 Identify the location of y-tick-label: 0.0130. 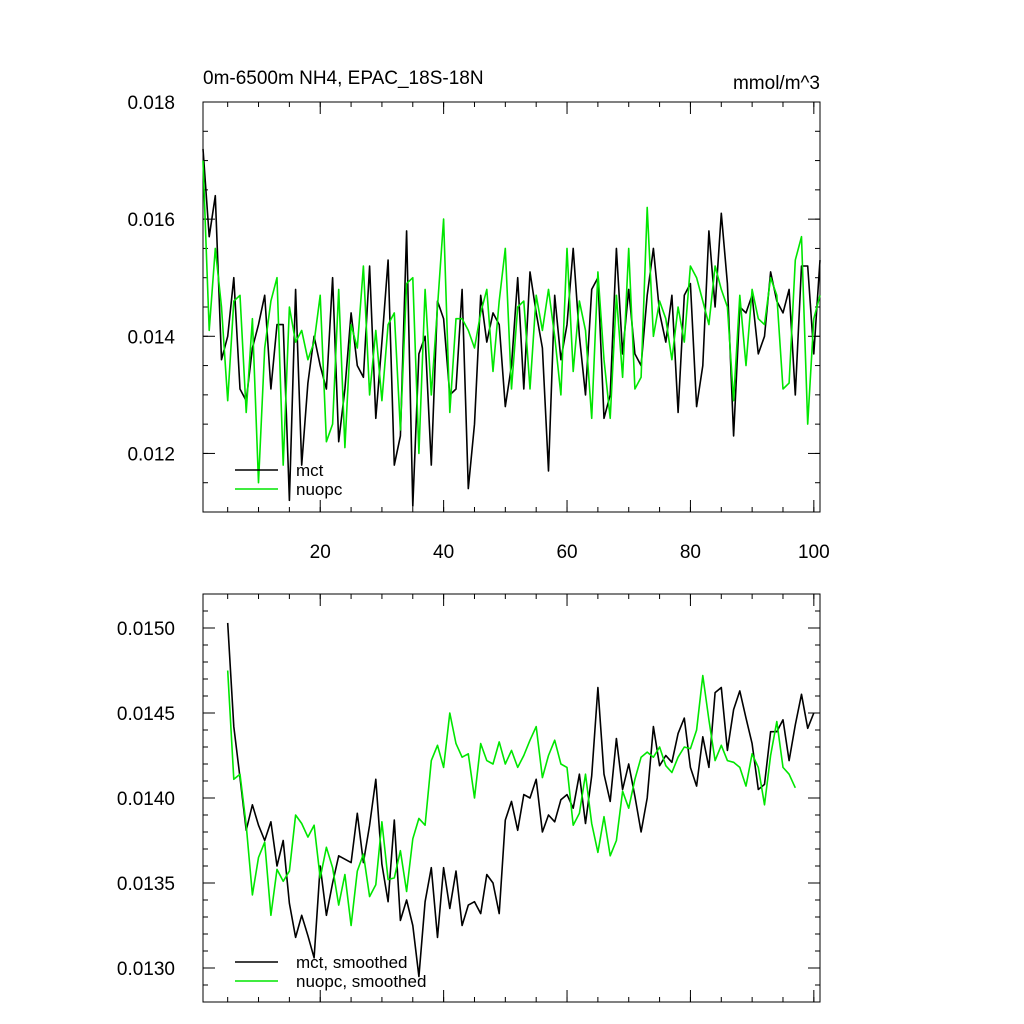
(146, 969).